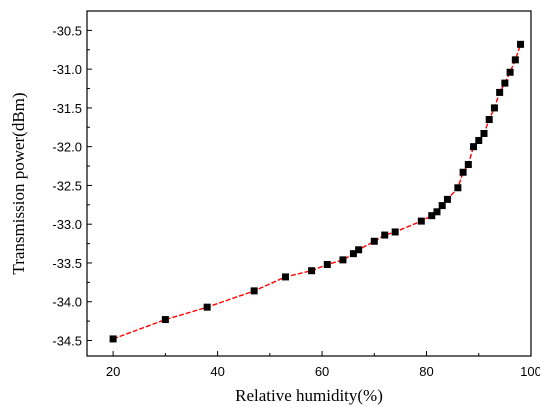 Image resolution: width=540 pixels, height=407 pixels. Describe the element at coordinates (67, 302) in the screenshot. I see `y-tick-label: -34.0` at that location.